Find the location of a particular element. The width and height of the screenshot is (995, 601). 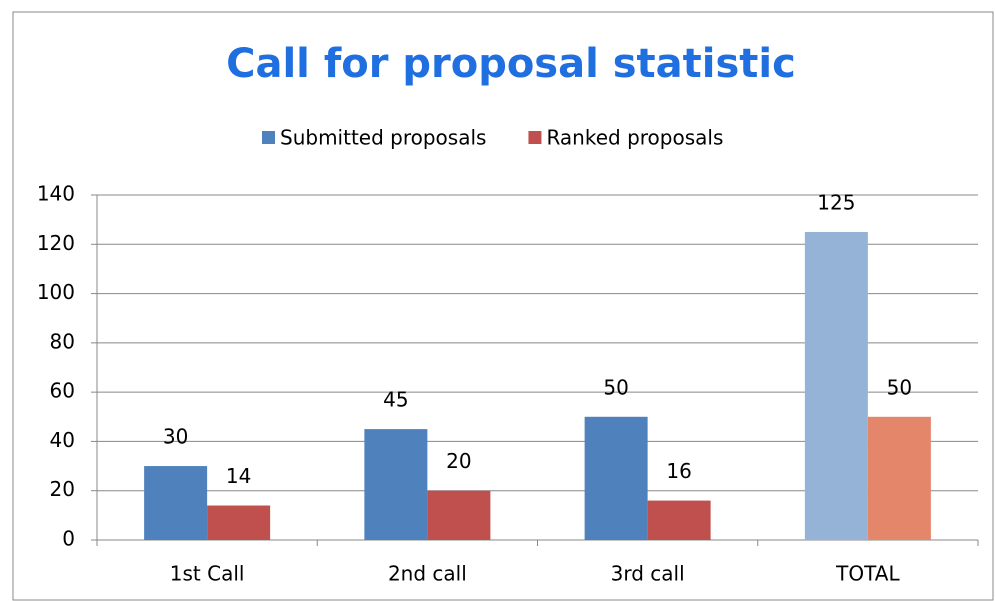

y-tick-label: 120 is located at coordinates (56, 243).